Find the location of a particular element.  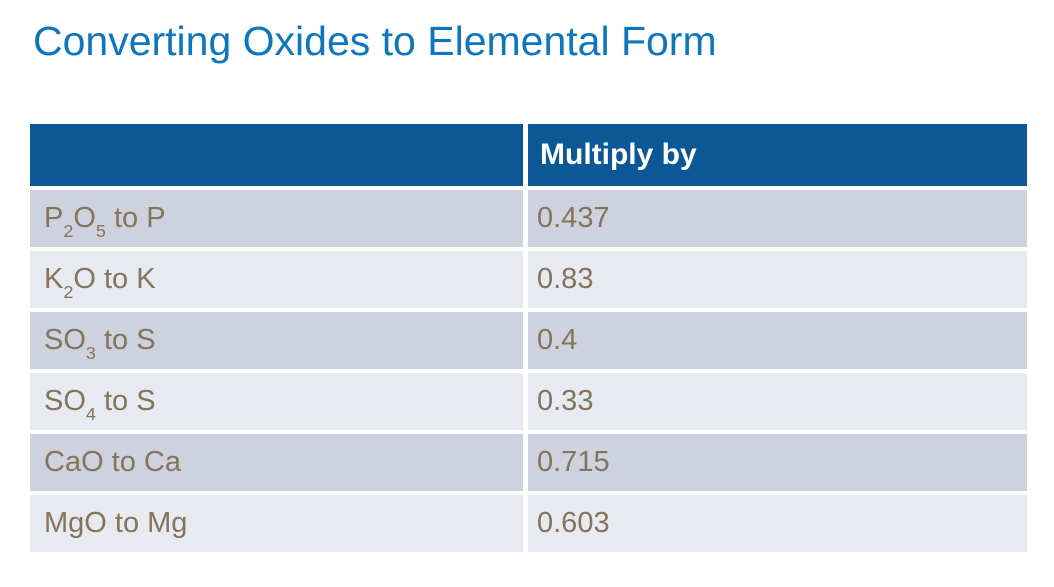

table-row-so4: SO4 to S 0.33 is located at coordinates (528, 403).